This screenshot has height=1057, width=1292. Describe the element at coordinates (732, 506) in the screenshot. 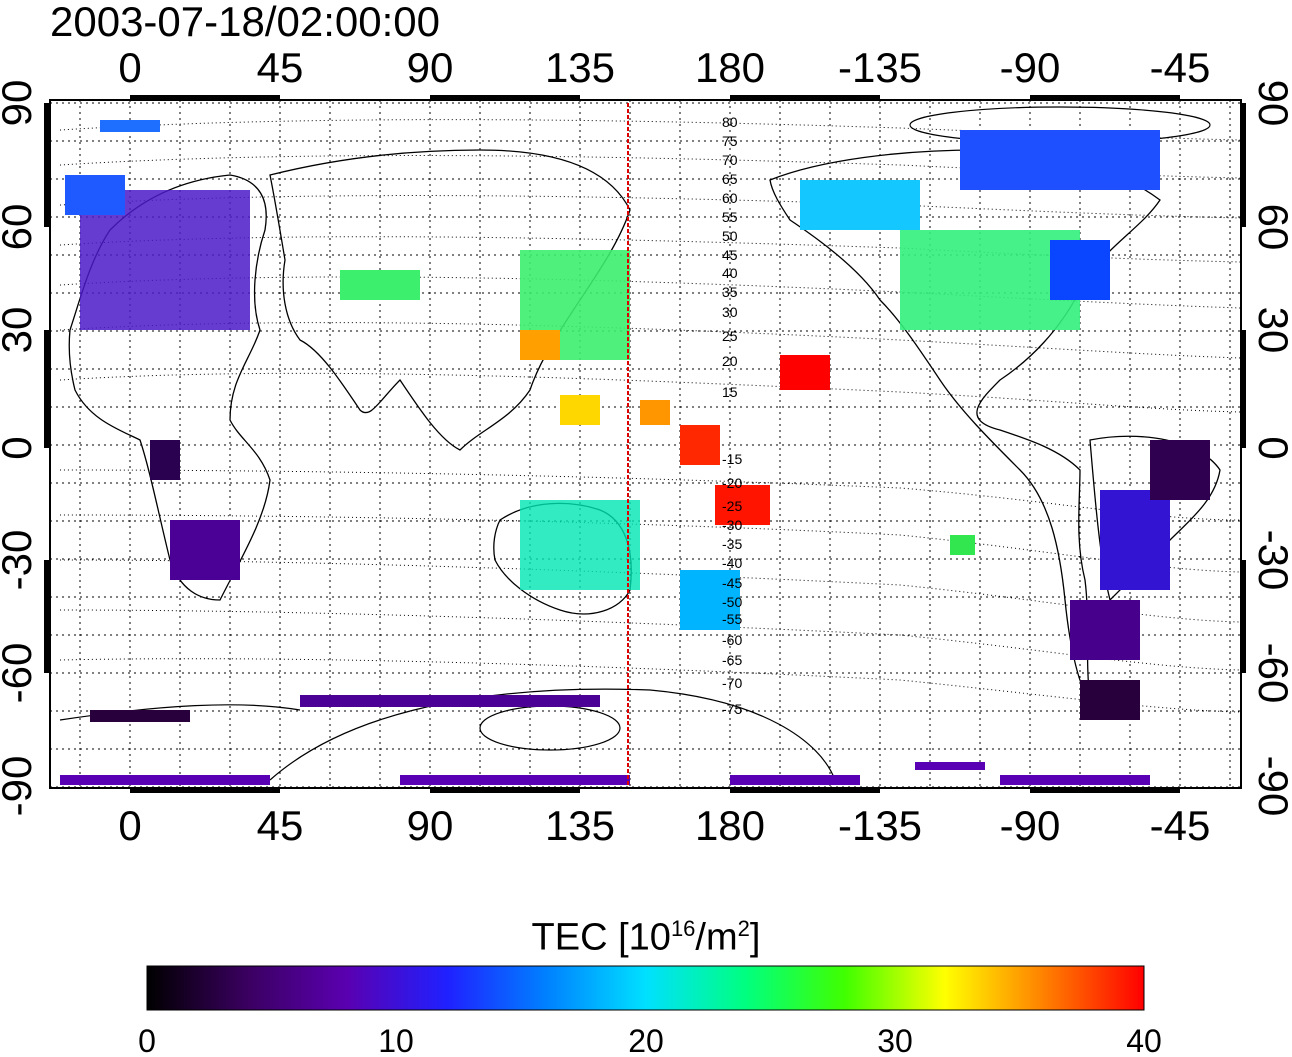

I see `contour-label: -25` at that location.